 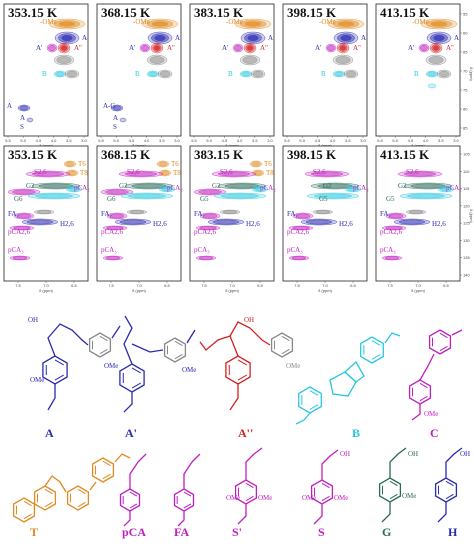 I want to click on t8-peak, so click(x=165, y=173).